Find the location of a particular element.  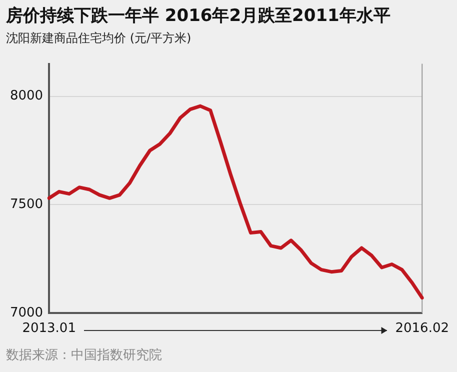

source-note: 数据来源：中国指数研究院 is located at coordinates (84, 355).